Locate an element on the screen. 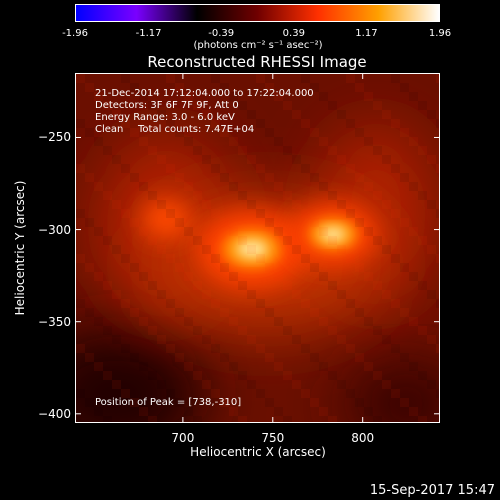 The height and width of the screenshot is (500, 500). colorbar-tick-label: -1.17 is located at coordinates (148, 33).